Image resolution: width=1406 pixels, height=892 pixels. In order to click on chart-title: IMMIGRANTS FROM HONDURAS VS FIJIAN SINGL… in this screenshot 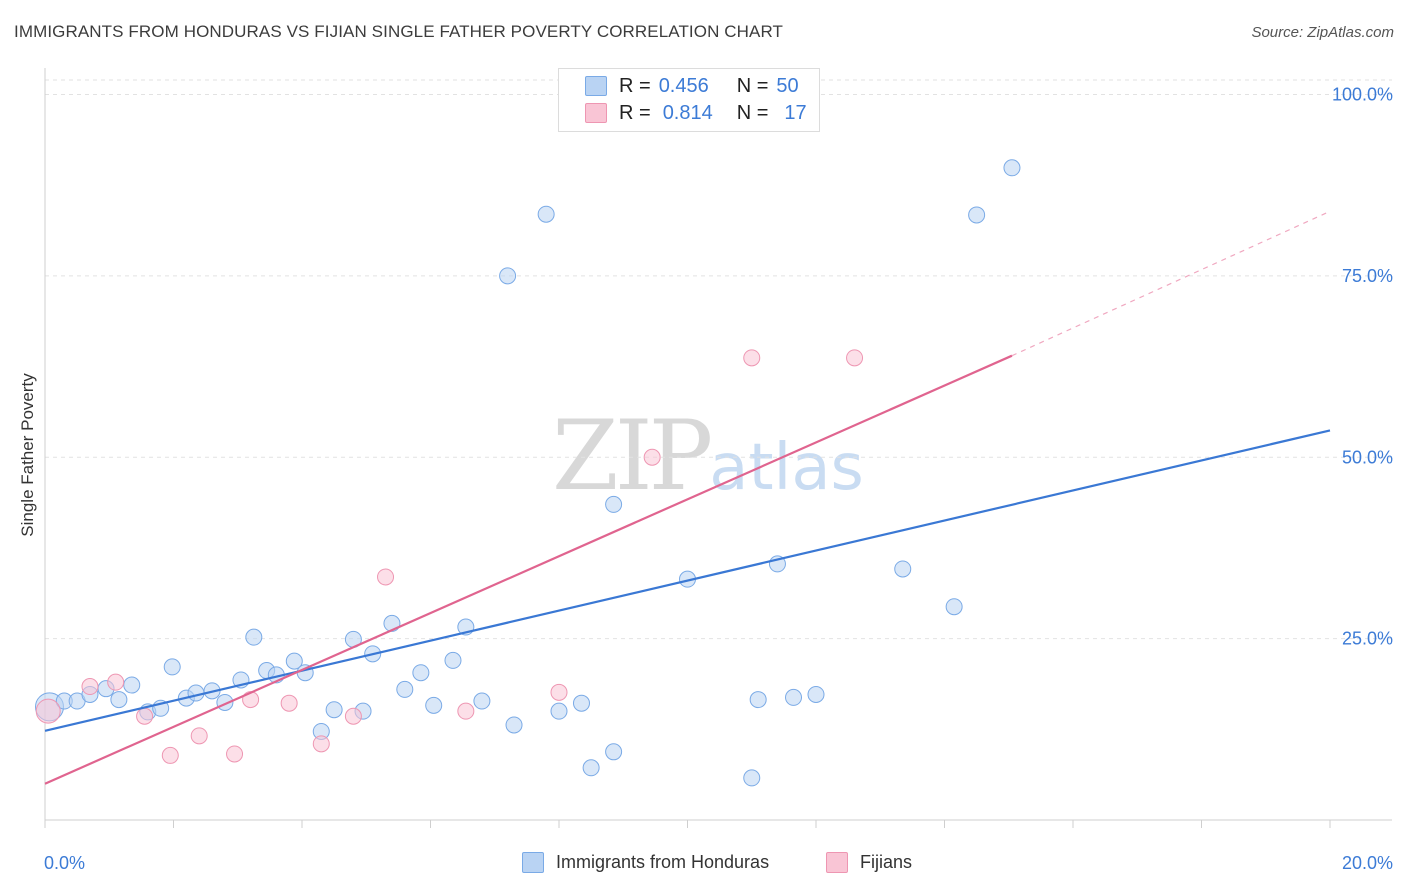, I will do `click(399, 31)`.